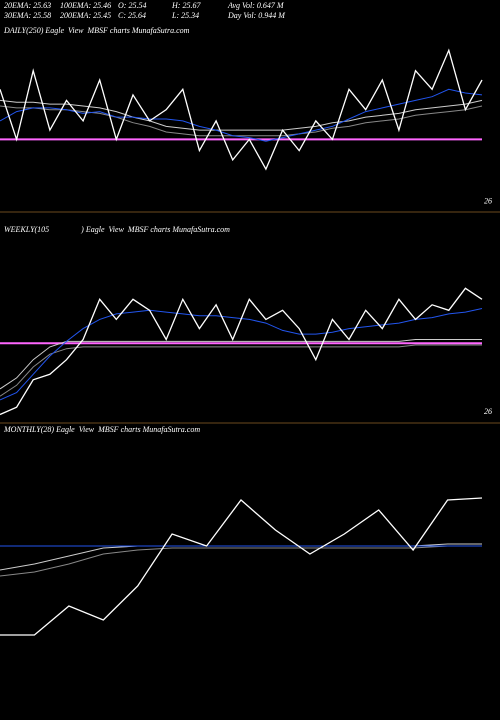 This screenshot has width=500, height=720. What do you see at coordinates (186, 5) in the screenshot?
I see `header-stat: H: 25.67` at bounding box center [186, 5].